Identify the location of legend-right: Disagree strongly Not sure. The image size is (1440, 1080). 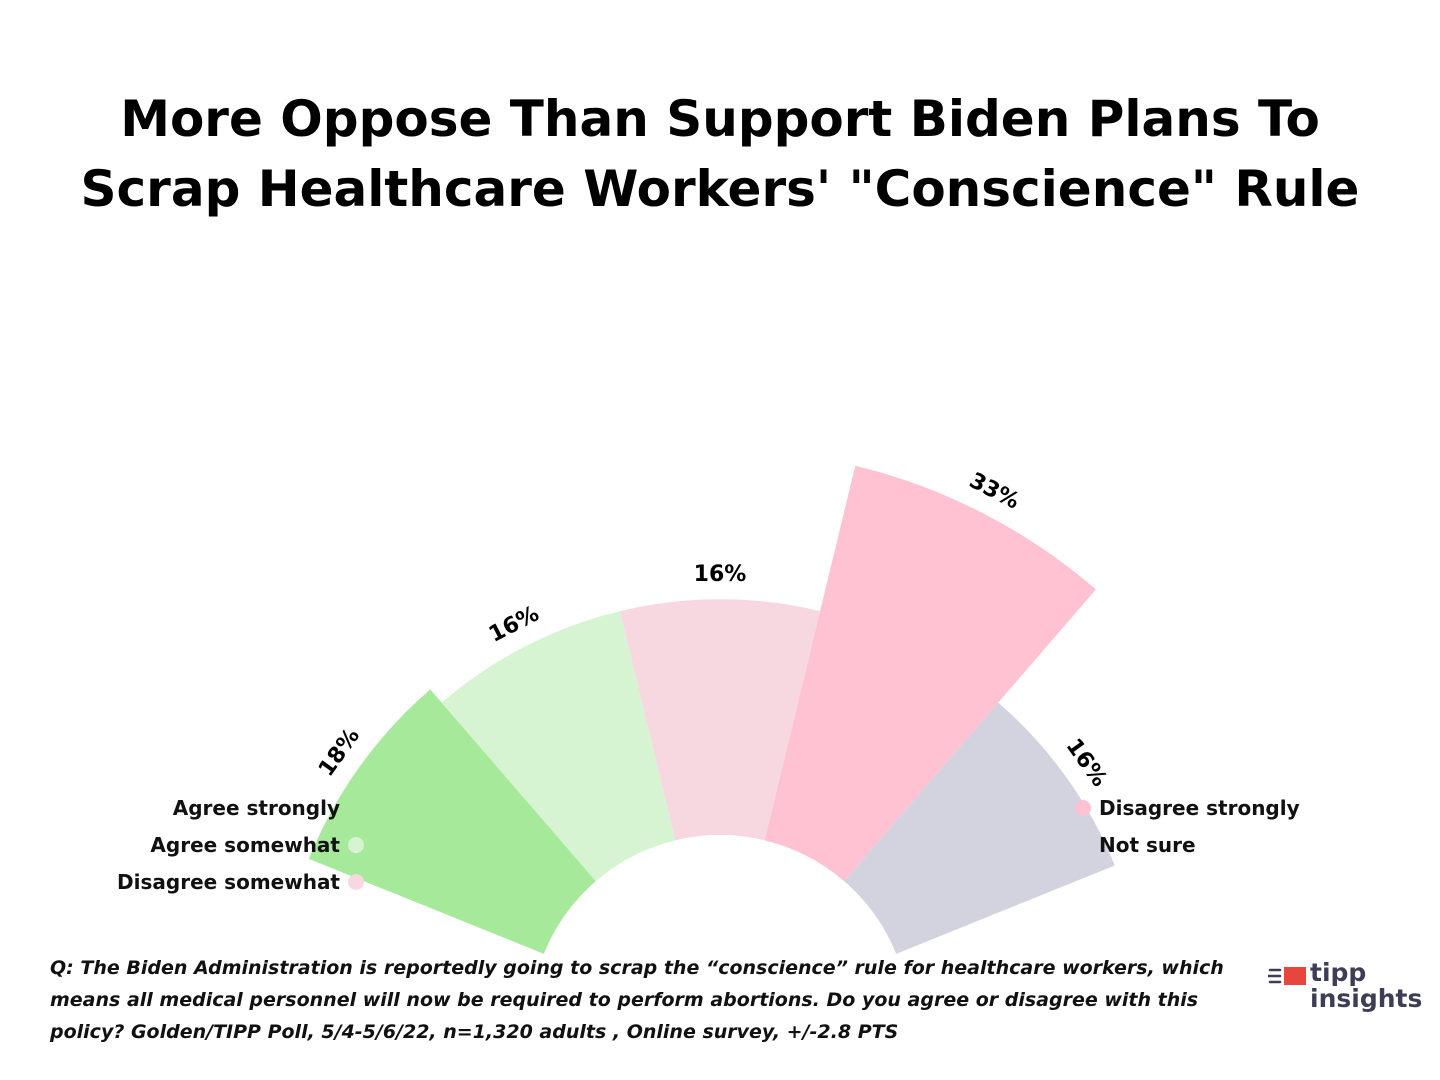
(1187, 826).